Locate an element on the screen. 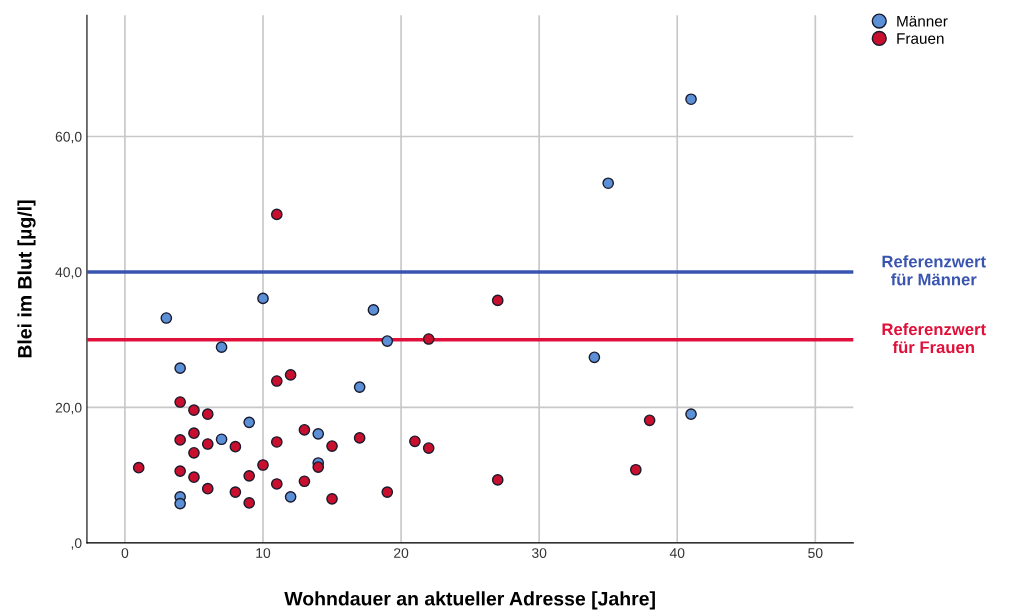  y-tick-label: ,0 is located at coordinates (76, 544).